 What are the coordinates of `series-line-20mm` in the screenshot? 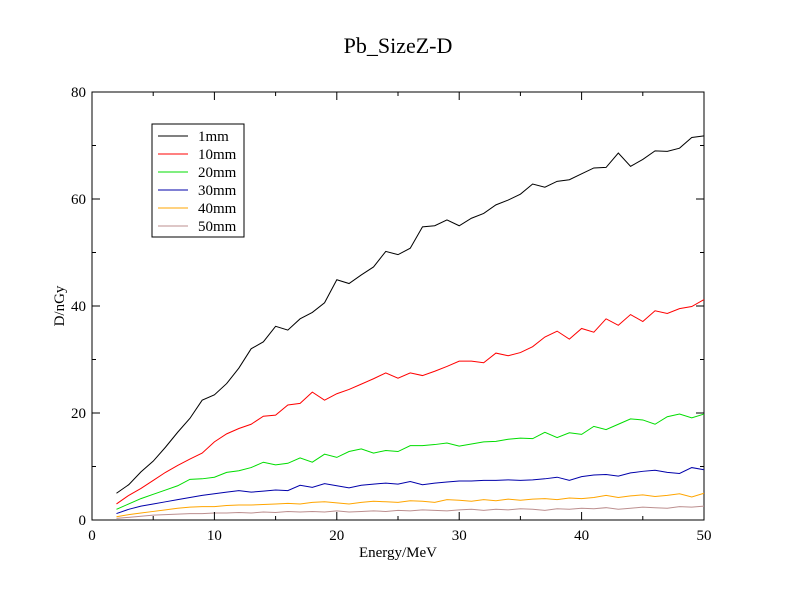 It's located at (410, 461).